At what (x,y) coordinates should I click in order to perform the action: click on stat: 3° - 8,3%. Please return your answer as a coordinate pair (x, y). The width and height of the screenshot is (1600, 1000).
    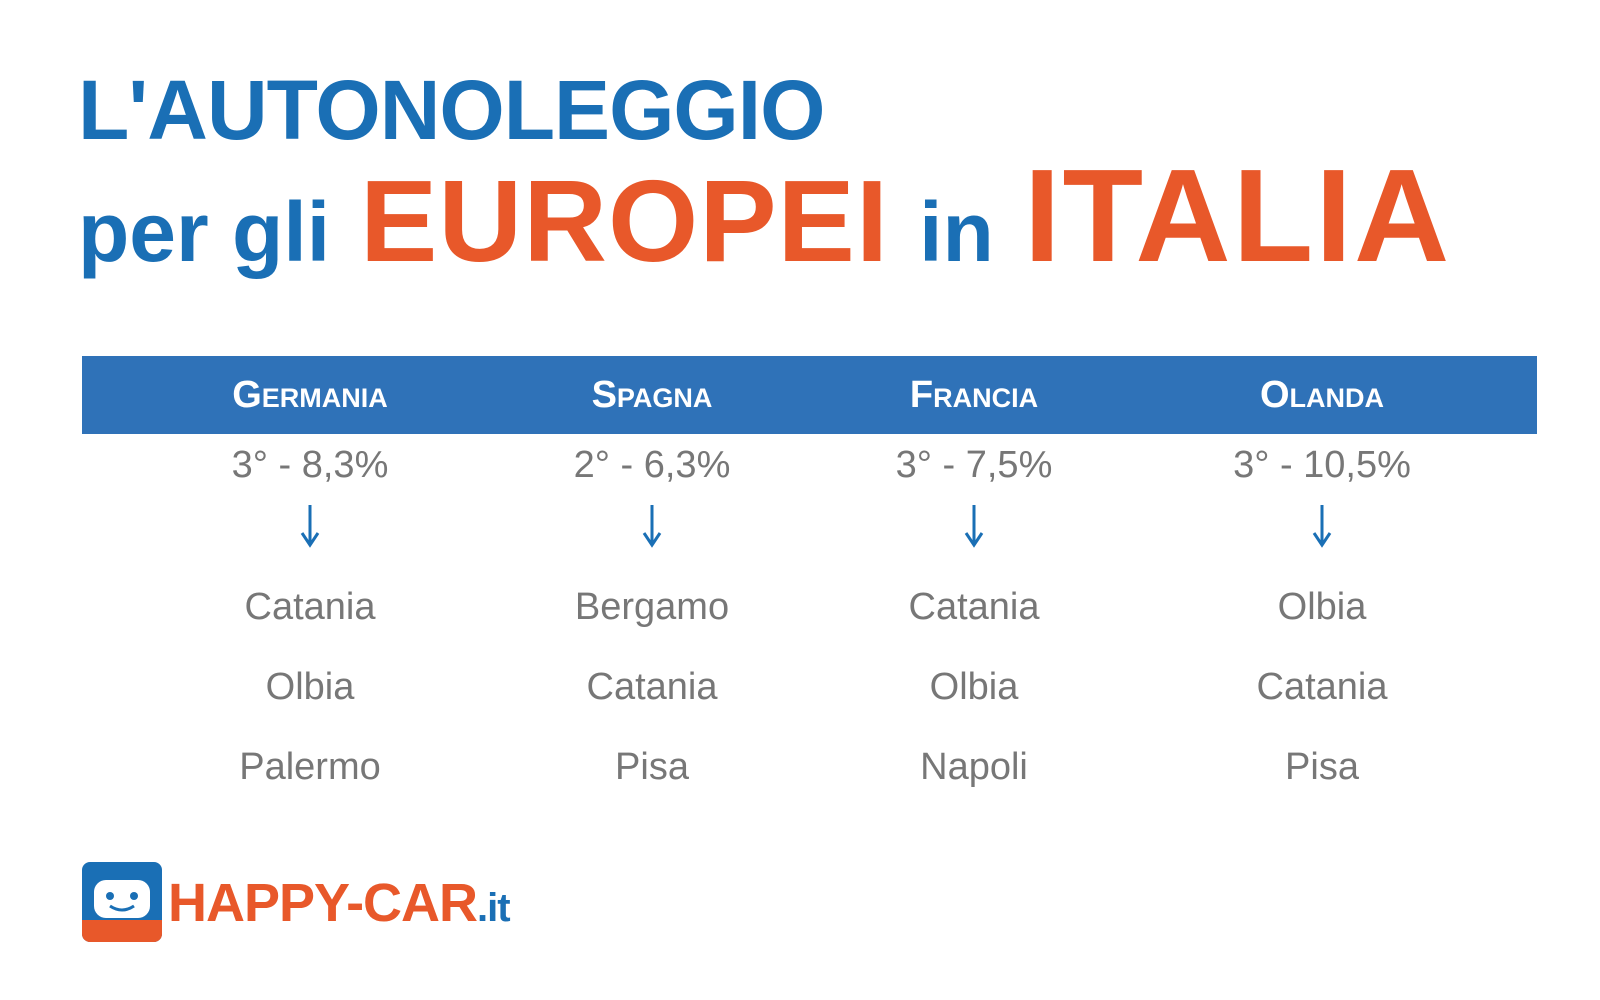
    Looking at the image, I should click on (310, 465).